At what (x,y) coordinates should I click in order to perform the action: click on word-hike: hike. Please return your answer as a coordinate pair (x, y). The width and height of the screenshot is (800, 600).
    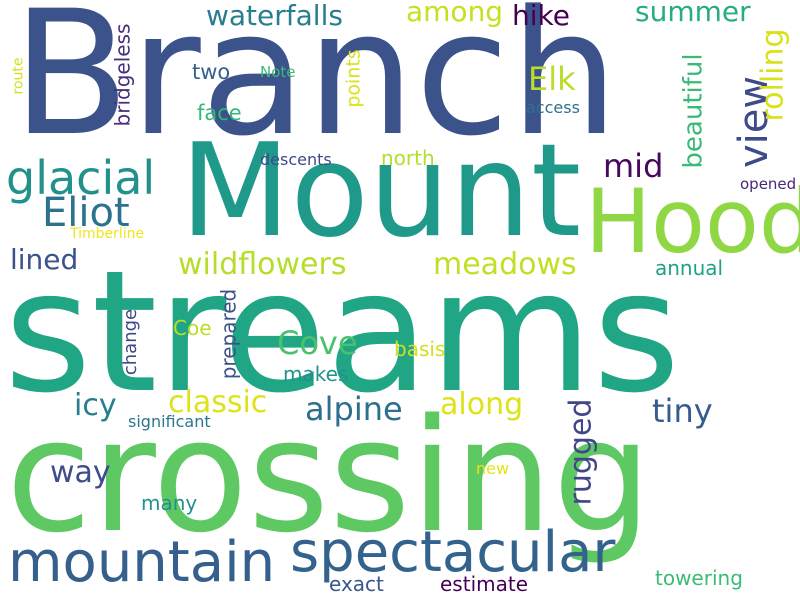
    Looking at the image, I should click on (541, 16).